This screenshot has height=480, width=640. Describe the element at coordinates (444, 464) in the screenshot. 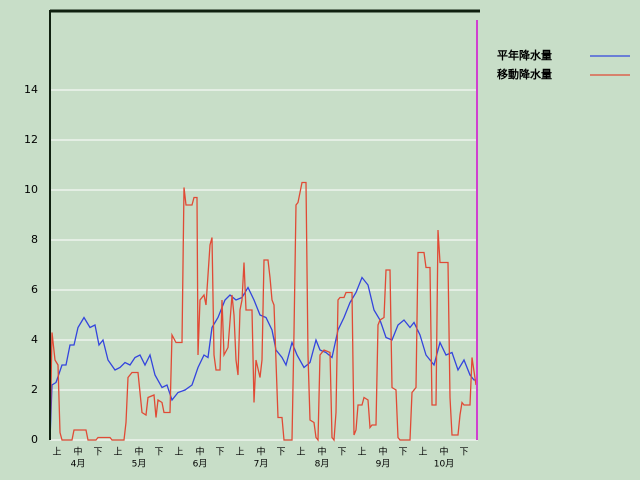

I see `month-label: 10月` at that location.